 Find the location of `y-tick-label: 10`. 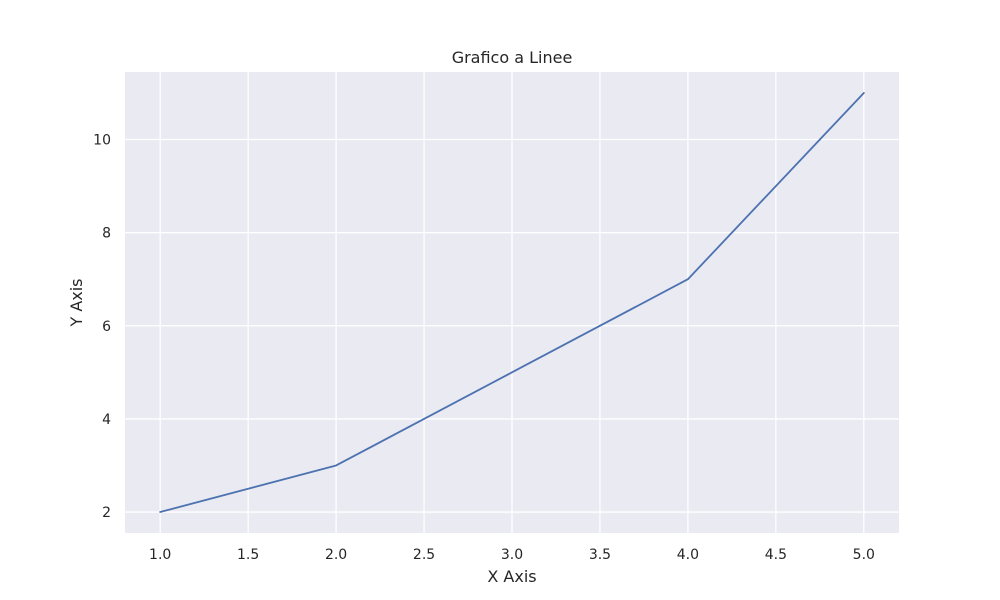

y-tick-label: 10 is located at coordinates (102, 141).